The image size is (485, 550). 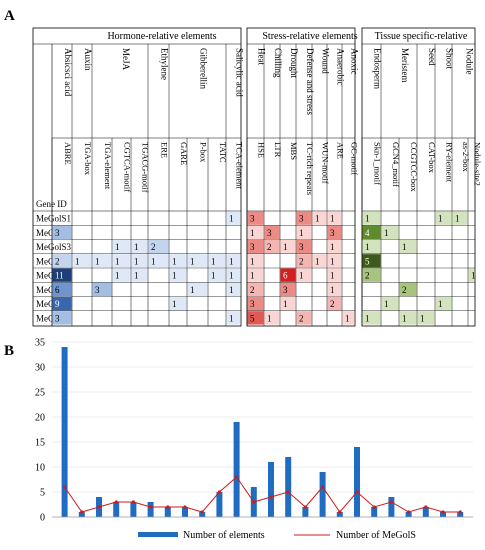 I want to click on element-label: TGA-element, so click(x=108, y=166).